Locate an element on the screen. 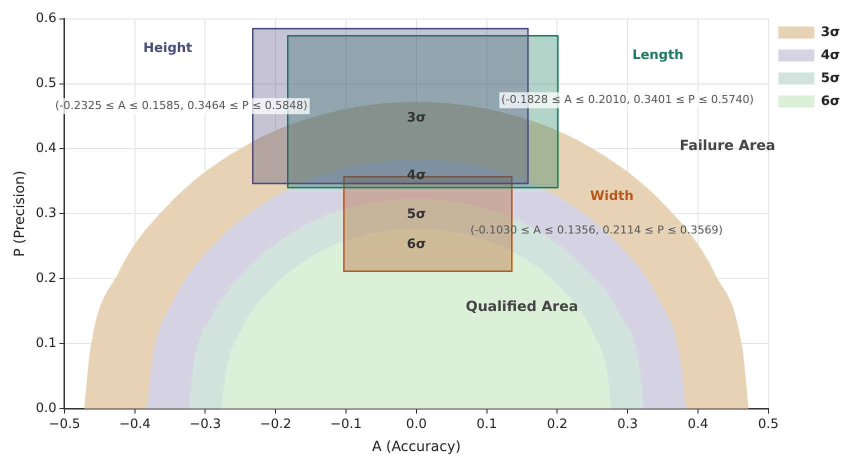 The height and width of the screenshot is (468, 862). y-axis-title: P (Precision) is located at coordinates (20, 213).